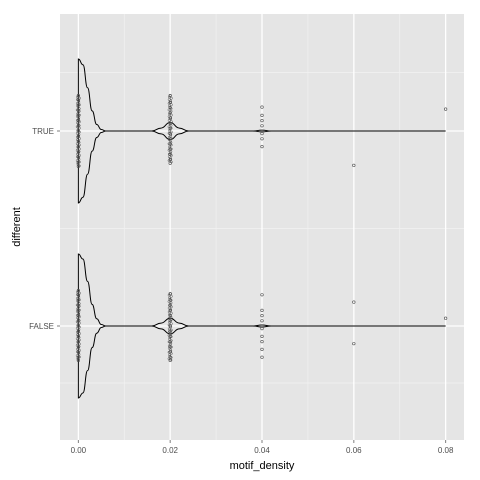 This screenshot has width=480, height=480. What do you see at coordinates (17, 227) in the screenshot?
I see `y-axis-title: different` at bounding box center [17, 227].